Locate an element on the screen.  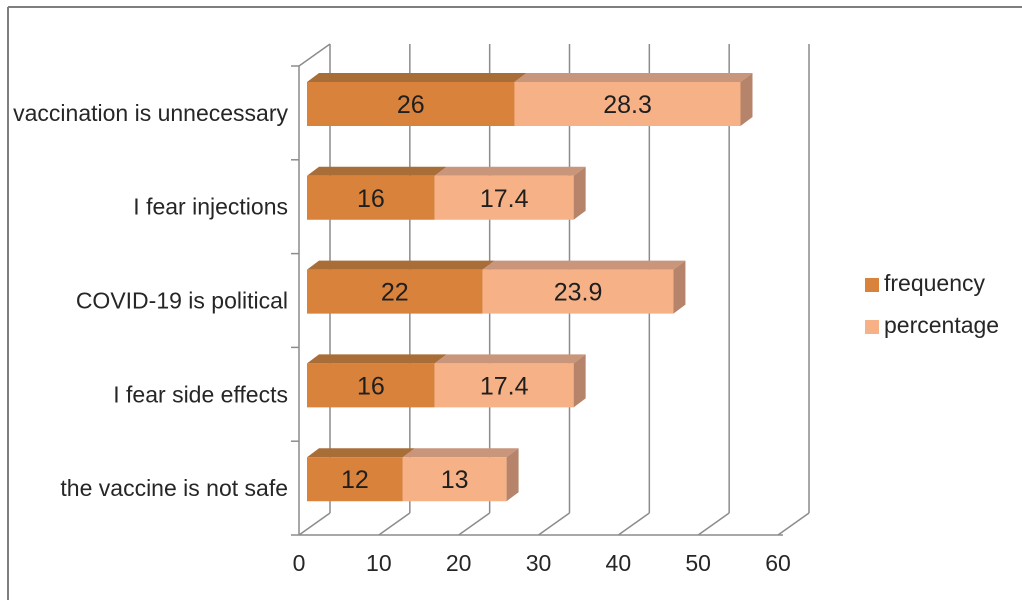
x-tick-label: 20 is located at coordinates (459, 563).